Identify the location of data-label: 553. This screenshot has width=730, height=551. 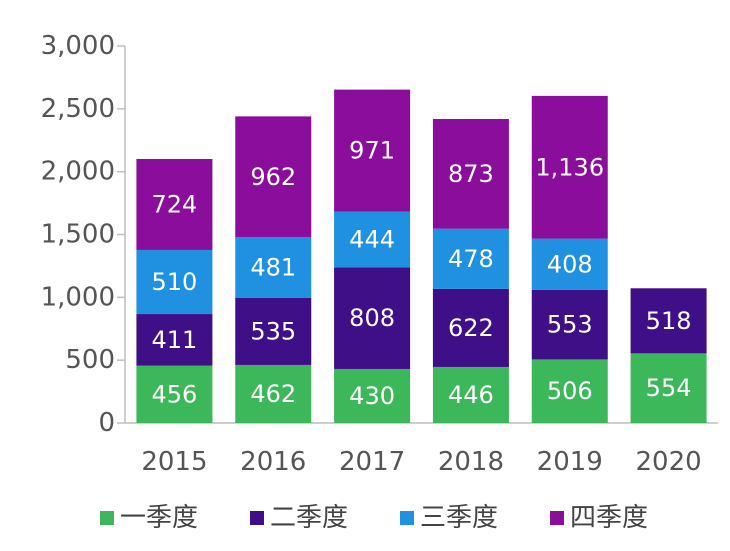
(570, 325).